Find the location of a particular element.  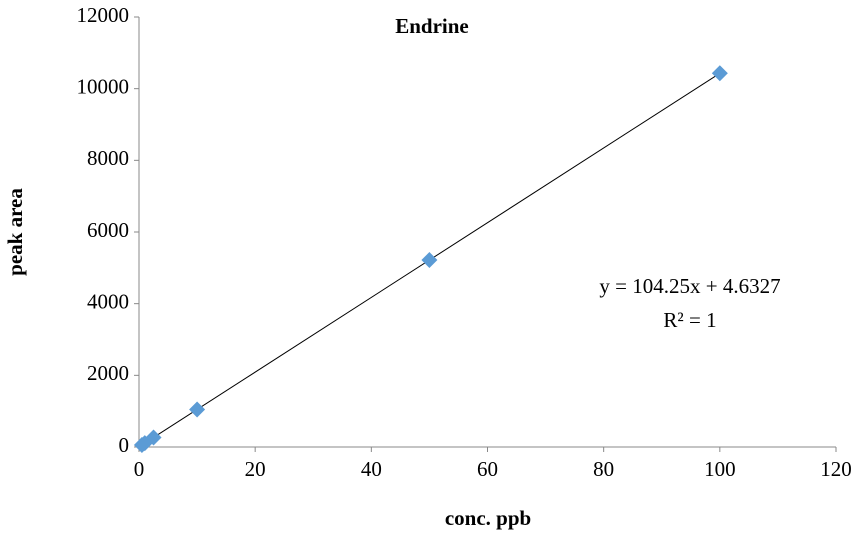

y-tick-label: 2000 is located at coordinates (108, 373).